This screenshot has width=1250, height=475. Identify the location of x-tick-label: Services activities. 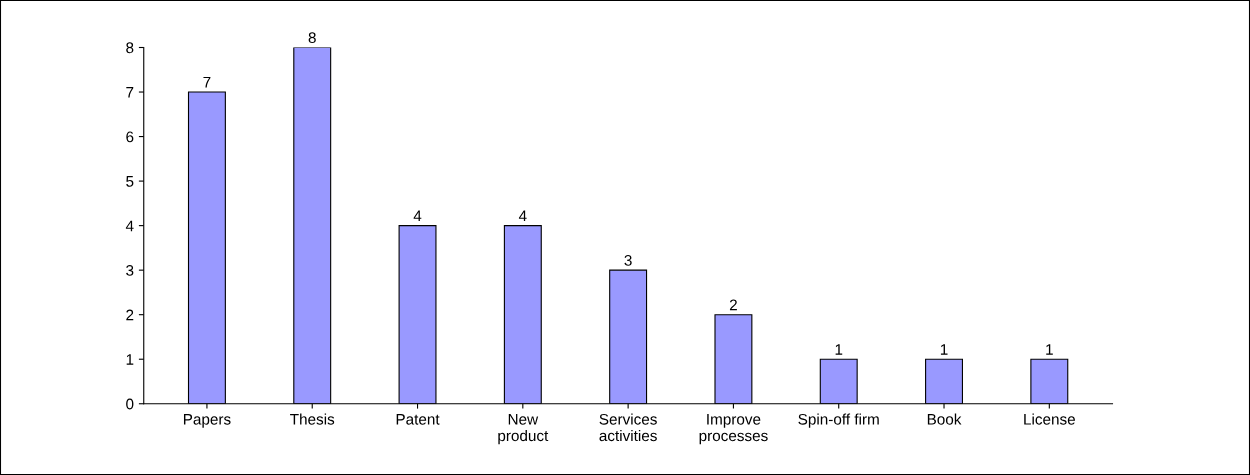
(628, 427).